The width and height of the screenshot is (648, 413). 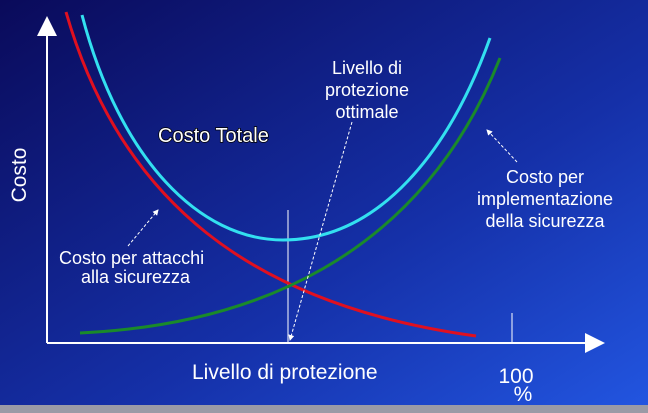 What do you see at coordinates (545, 221) in the screenshot?
I see `implementation-cost-label: della sicurezza` at bounding box center [545, 221].